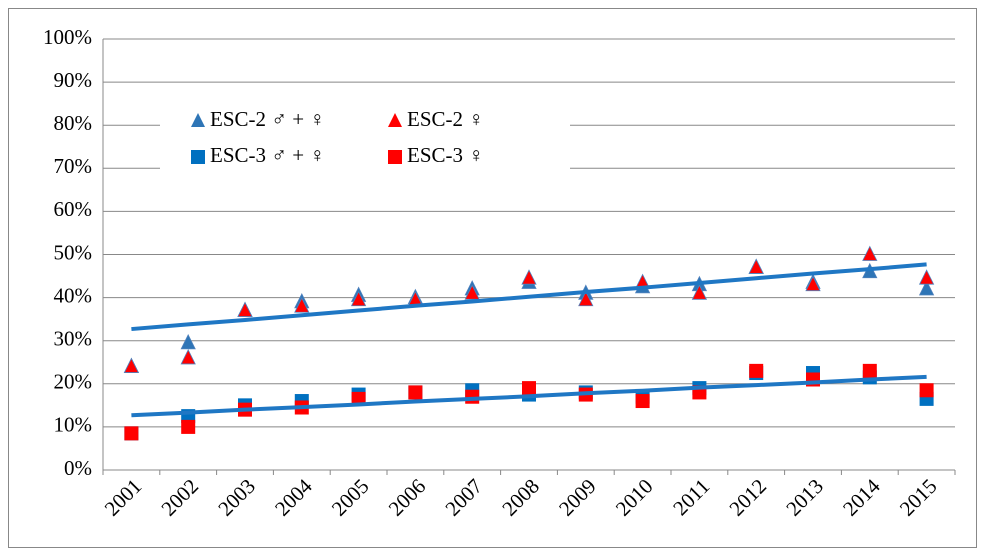 Image resolution: width=985 pixels, height=555 pixels. Describe the element at coordinates (73, 252) in the screenshot. I see `y-tick-label: 50%` at that location.